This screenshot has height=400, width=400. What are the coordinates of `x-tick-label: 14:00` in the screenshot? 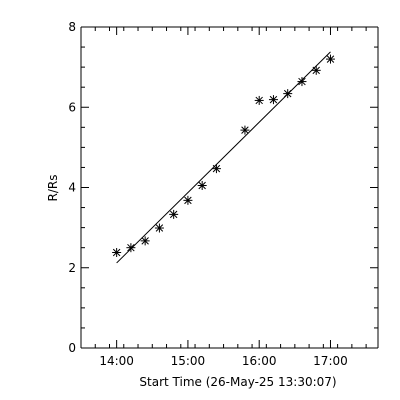 It's located at (116, 361).